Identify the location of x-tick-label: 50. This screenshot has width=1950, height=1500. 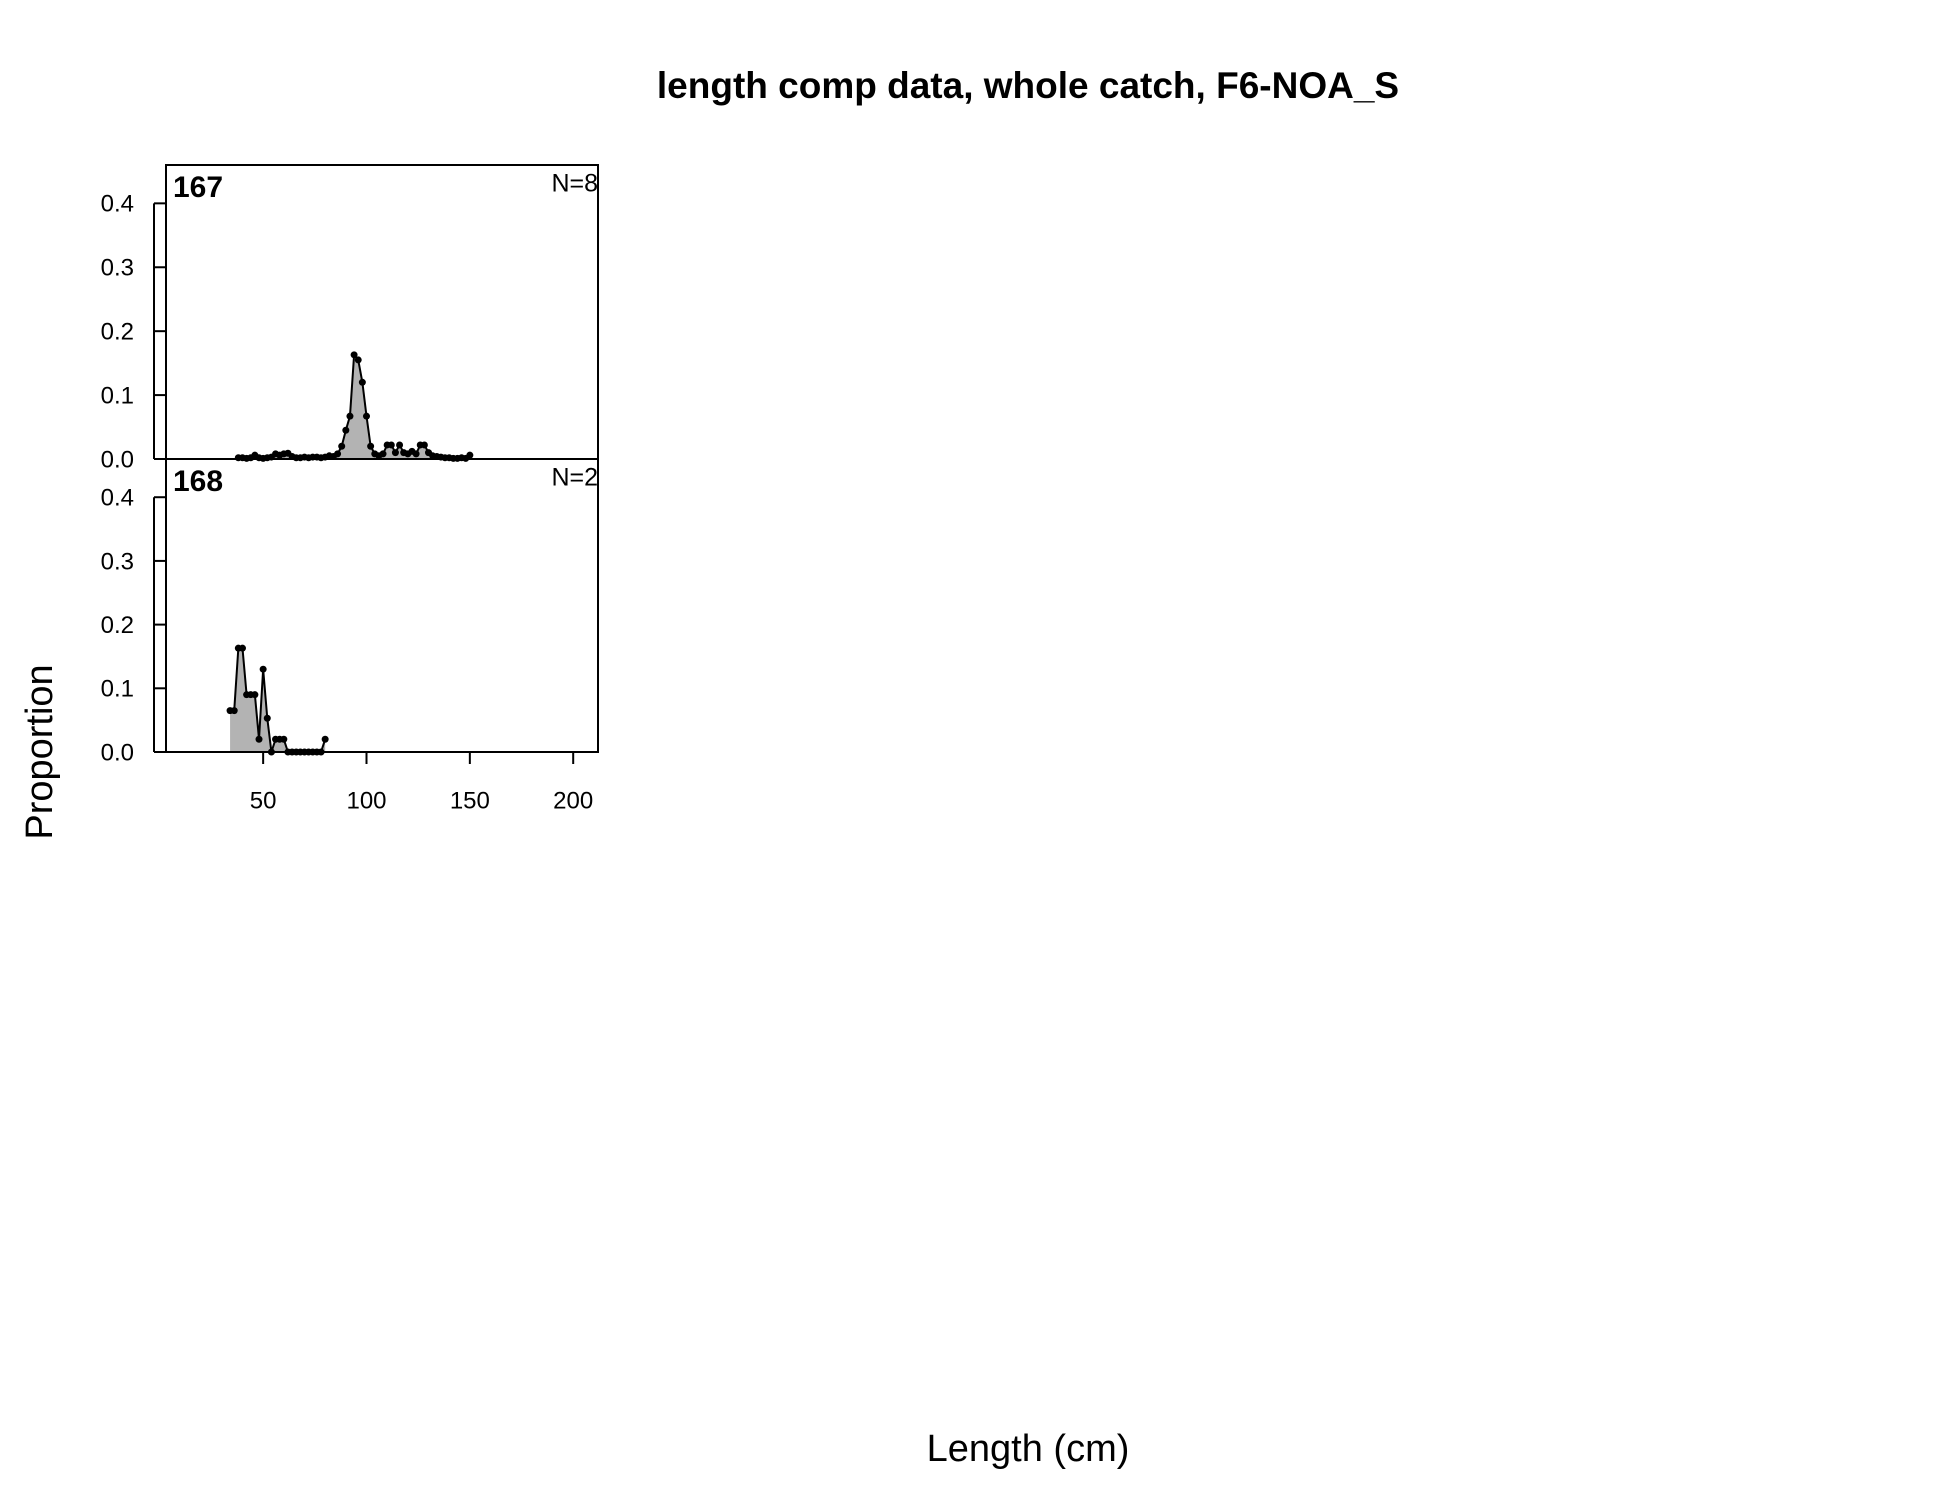
(263, 800).